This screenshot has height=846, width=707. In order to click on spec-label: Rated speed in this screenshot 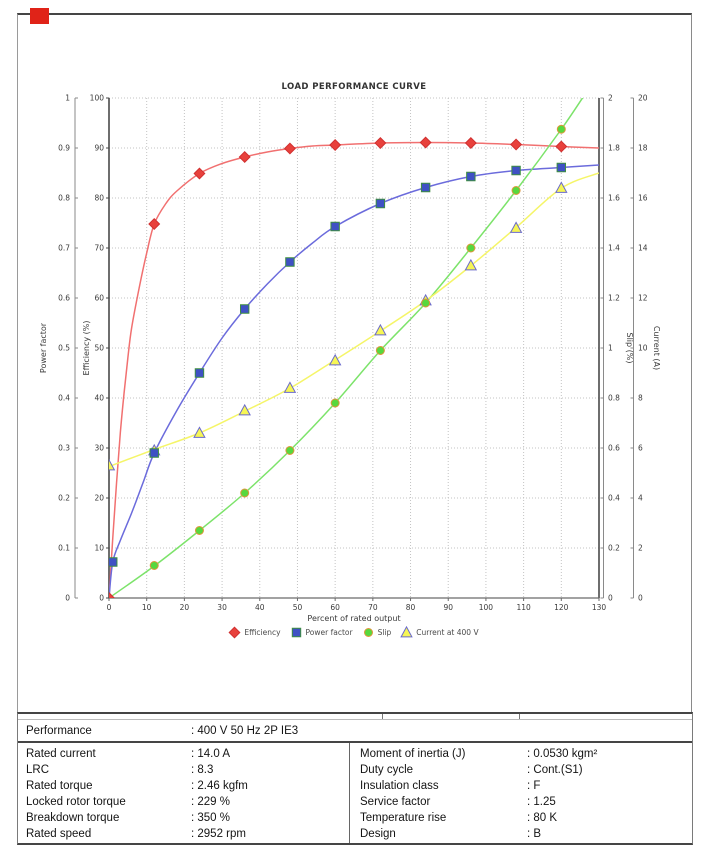, I will do `click(59, 834)`.